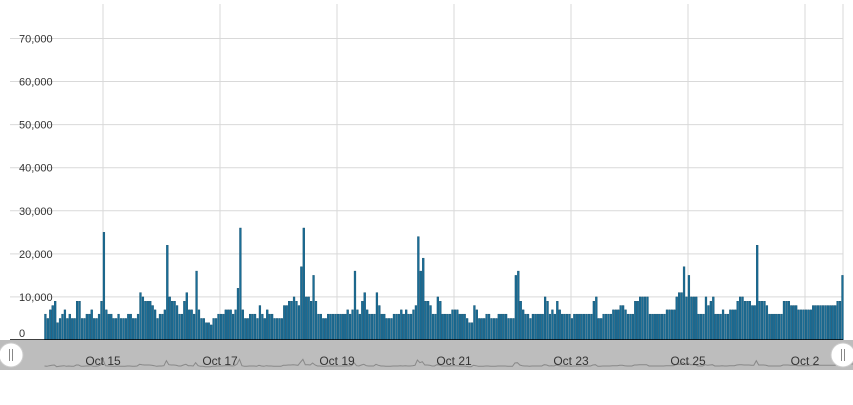 Image resolution: width=853 pixels, height=405 pixels. What do you see at coordinates (103, 361) in the screenshot?
I see `x-tick-label: Oct 15` at bounding box center [103, 361].